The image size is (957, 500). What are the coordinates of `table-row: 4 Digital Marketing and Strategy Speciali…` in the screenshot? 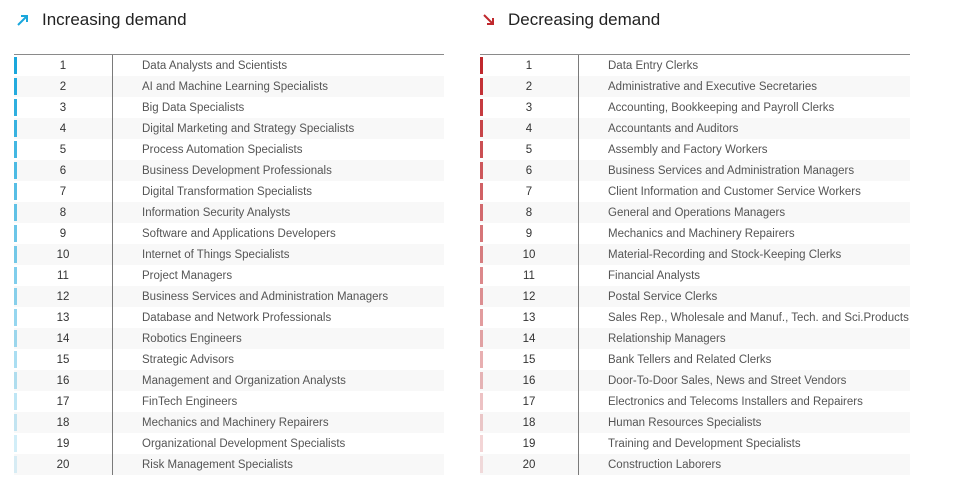 It's located at (229, 128).